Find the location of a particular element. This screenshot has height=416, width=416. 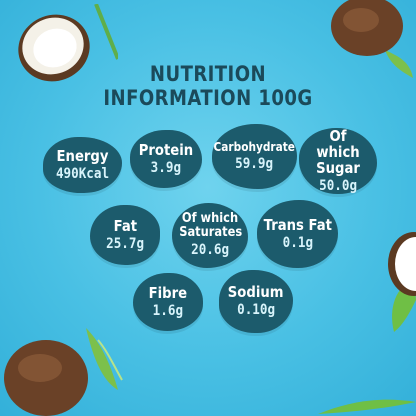

nutrient-trans-fat: Trans Fat 0.1g is located at coordinates (297, 234).